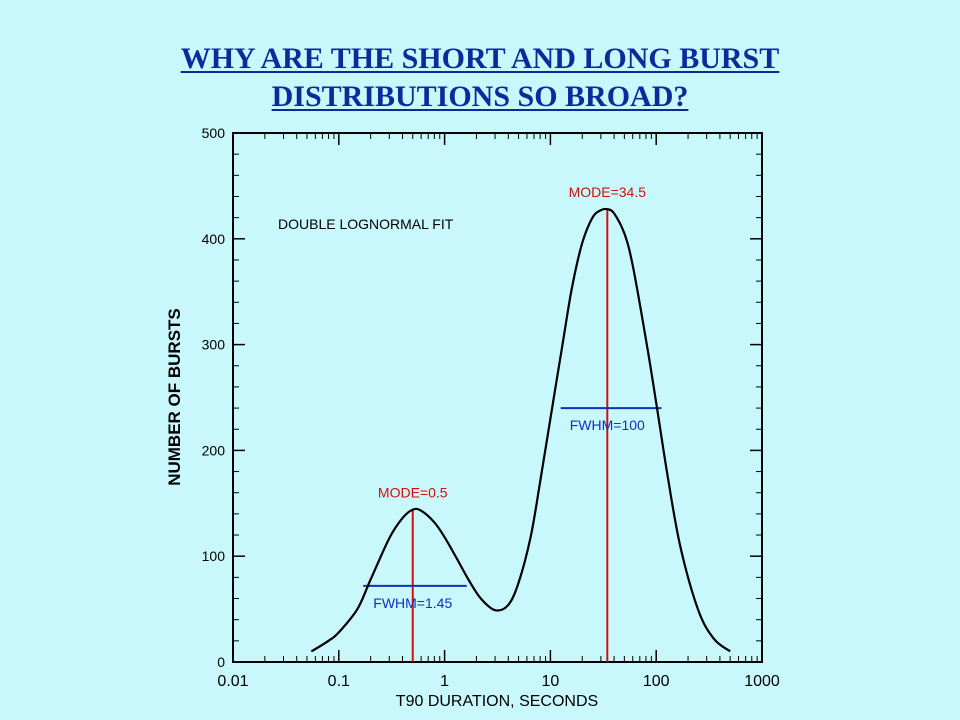 This screenshot has height=720, width=960. Describe the element at coordinates (214, 450) in the screenshot. I see `y-tick-label: 200` at that location.